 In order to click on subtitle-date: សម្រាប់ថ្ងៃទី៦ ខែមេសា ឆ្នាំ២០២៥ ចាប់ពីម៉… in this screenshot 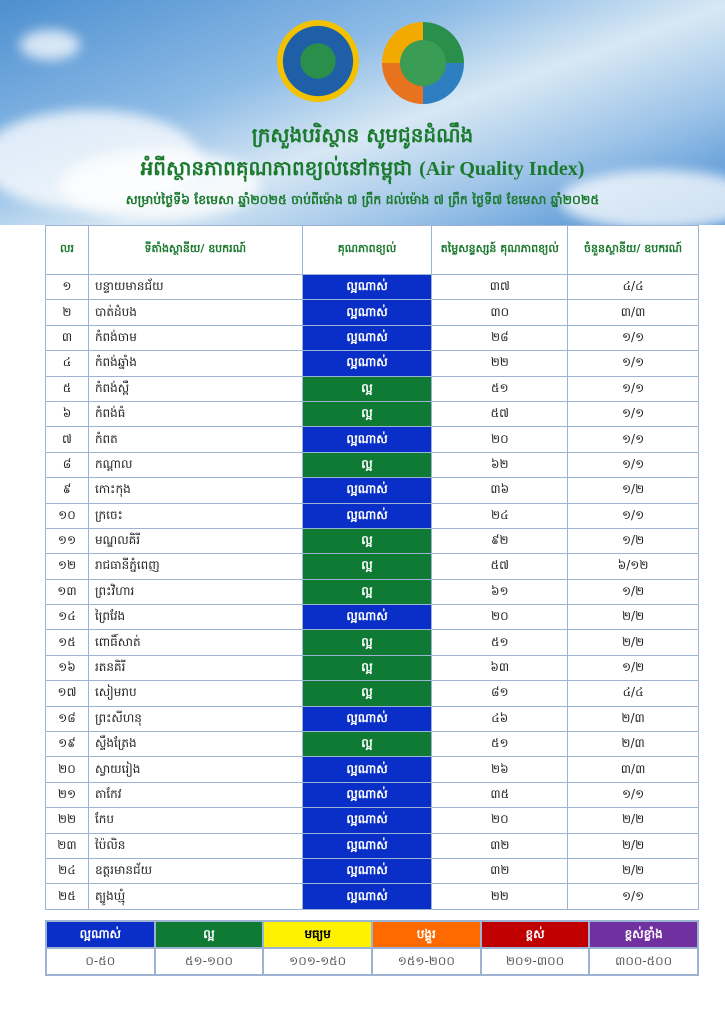, I will do `click(362, 199)`.